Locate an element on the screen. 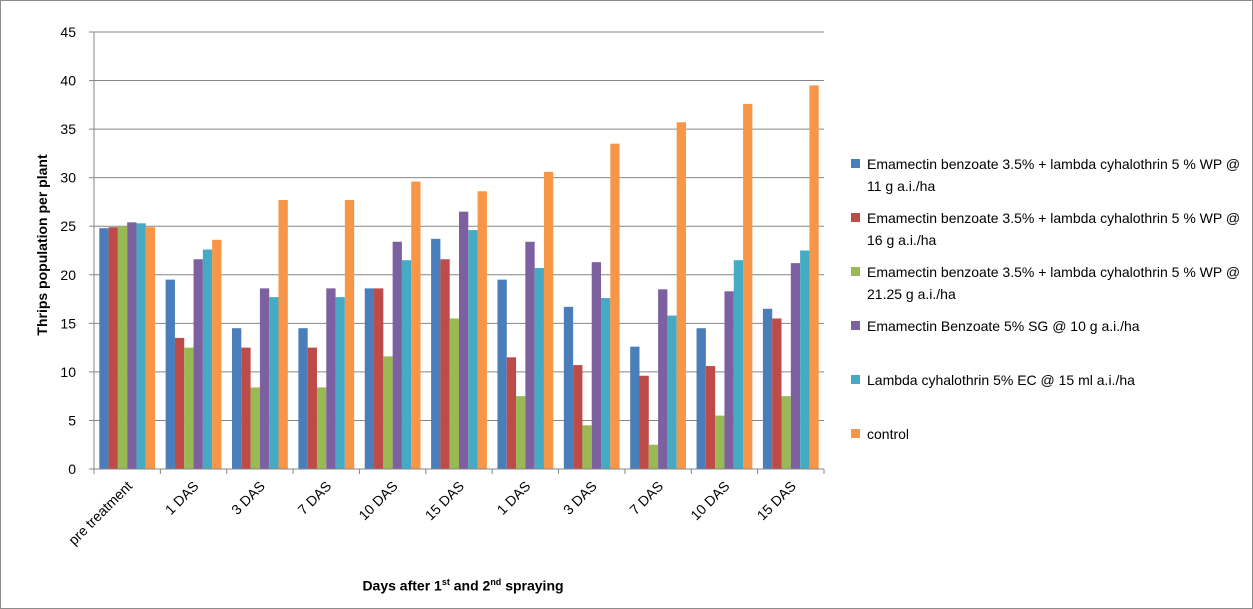 Image resolution: width=1253 pixels, height=609 pixels. legend-label: Emamectin Benzoate 5% SG @ 10 g a.i./ha is located at coordinates (1003, 326).